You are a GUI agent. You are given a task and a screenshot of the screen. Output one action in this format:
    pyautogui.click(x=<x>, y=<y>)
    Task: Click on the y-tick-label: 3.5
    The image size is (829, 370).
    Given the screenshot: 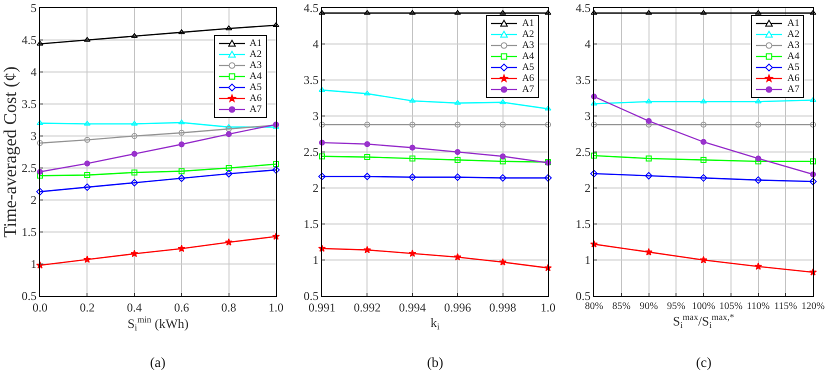 What is the action you would take?
    pyautogui.click(x=583, y=80)
    